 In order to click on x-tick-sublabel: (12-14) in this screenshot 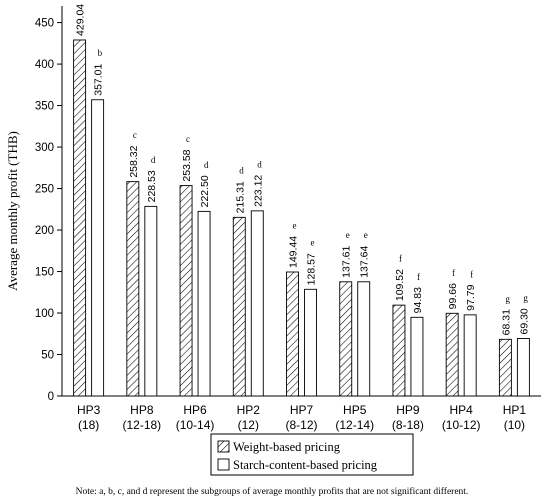, I will do `click(354, 425)`.